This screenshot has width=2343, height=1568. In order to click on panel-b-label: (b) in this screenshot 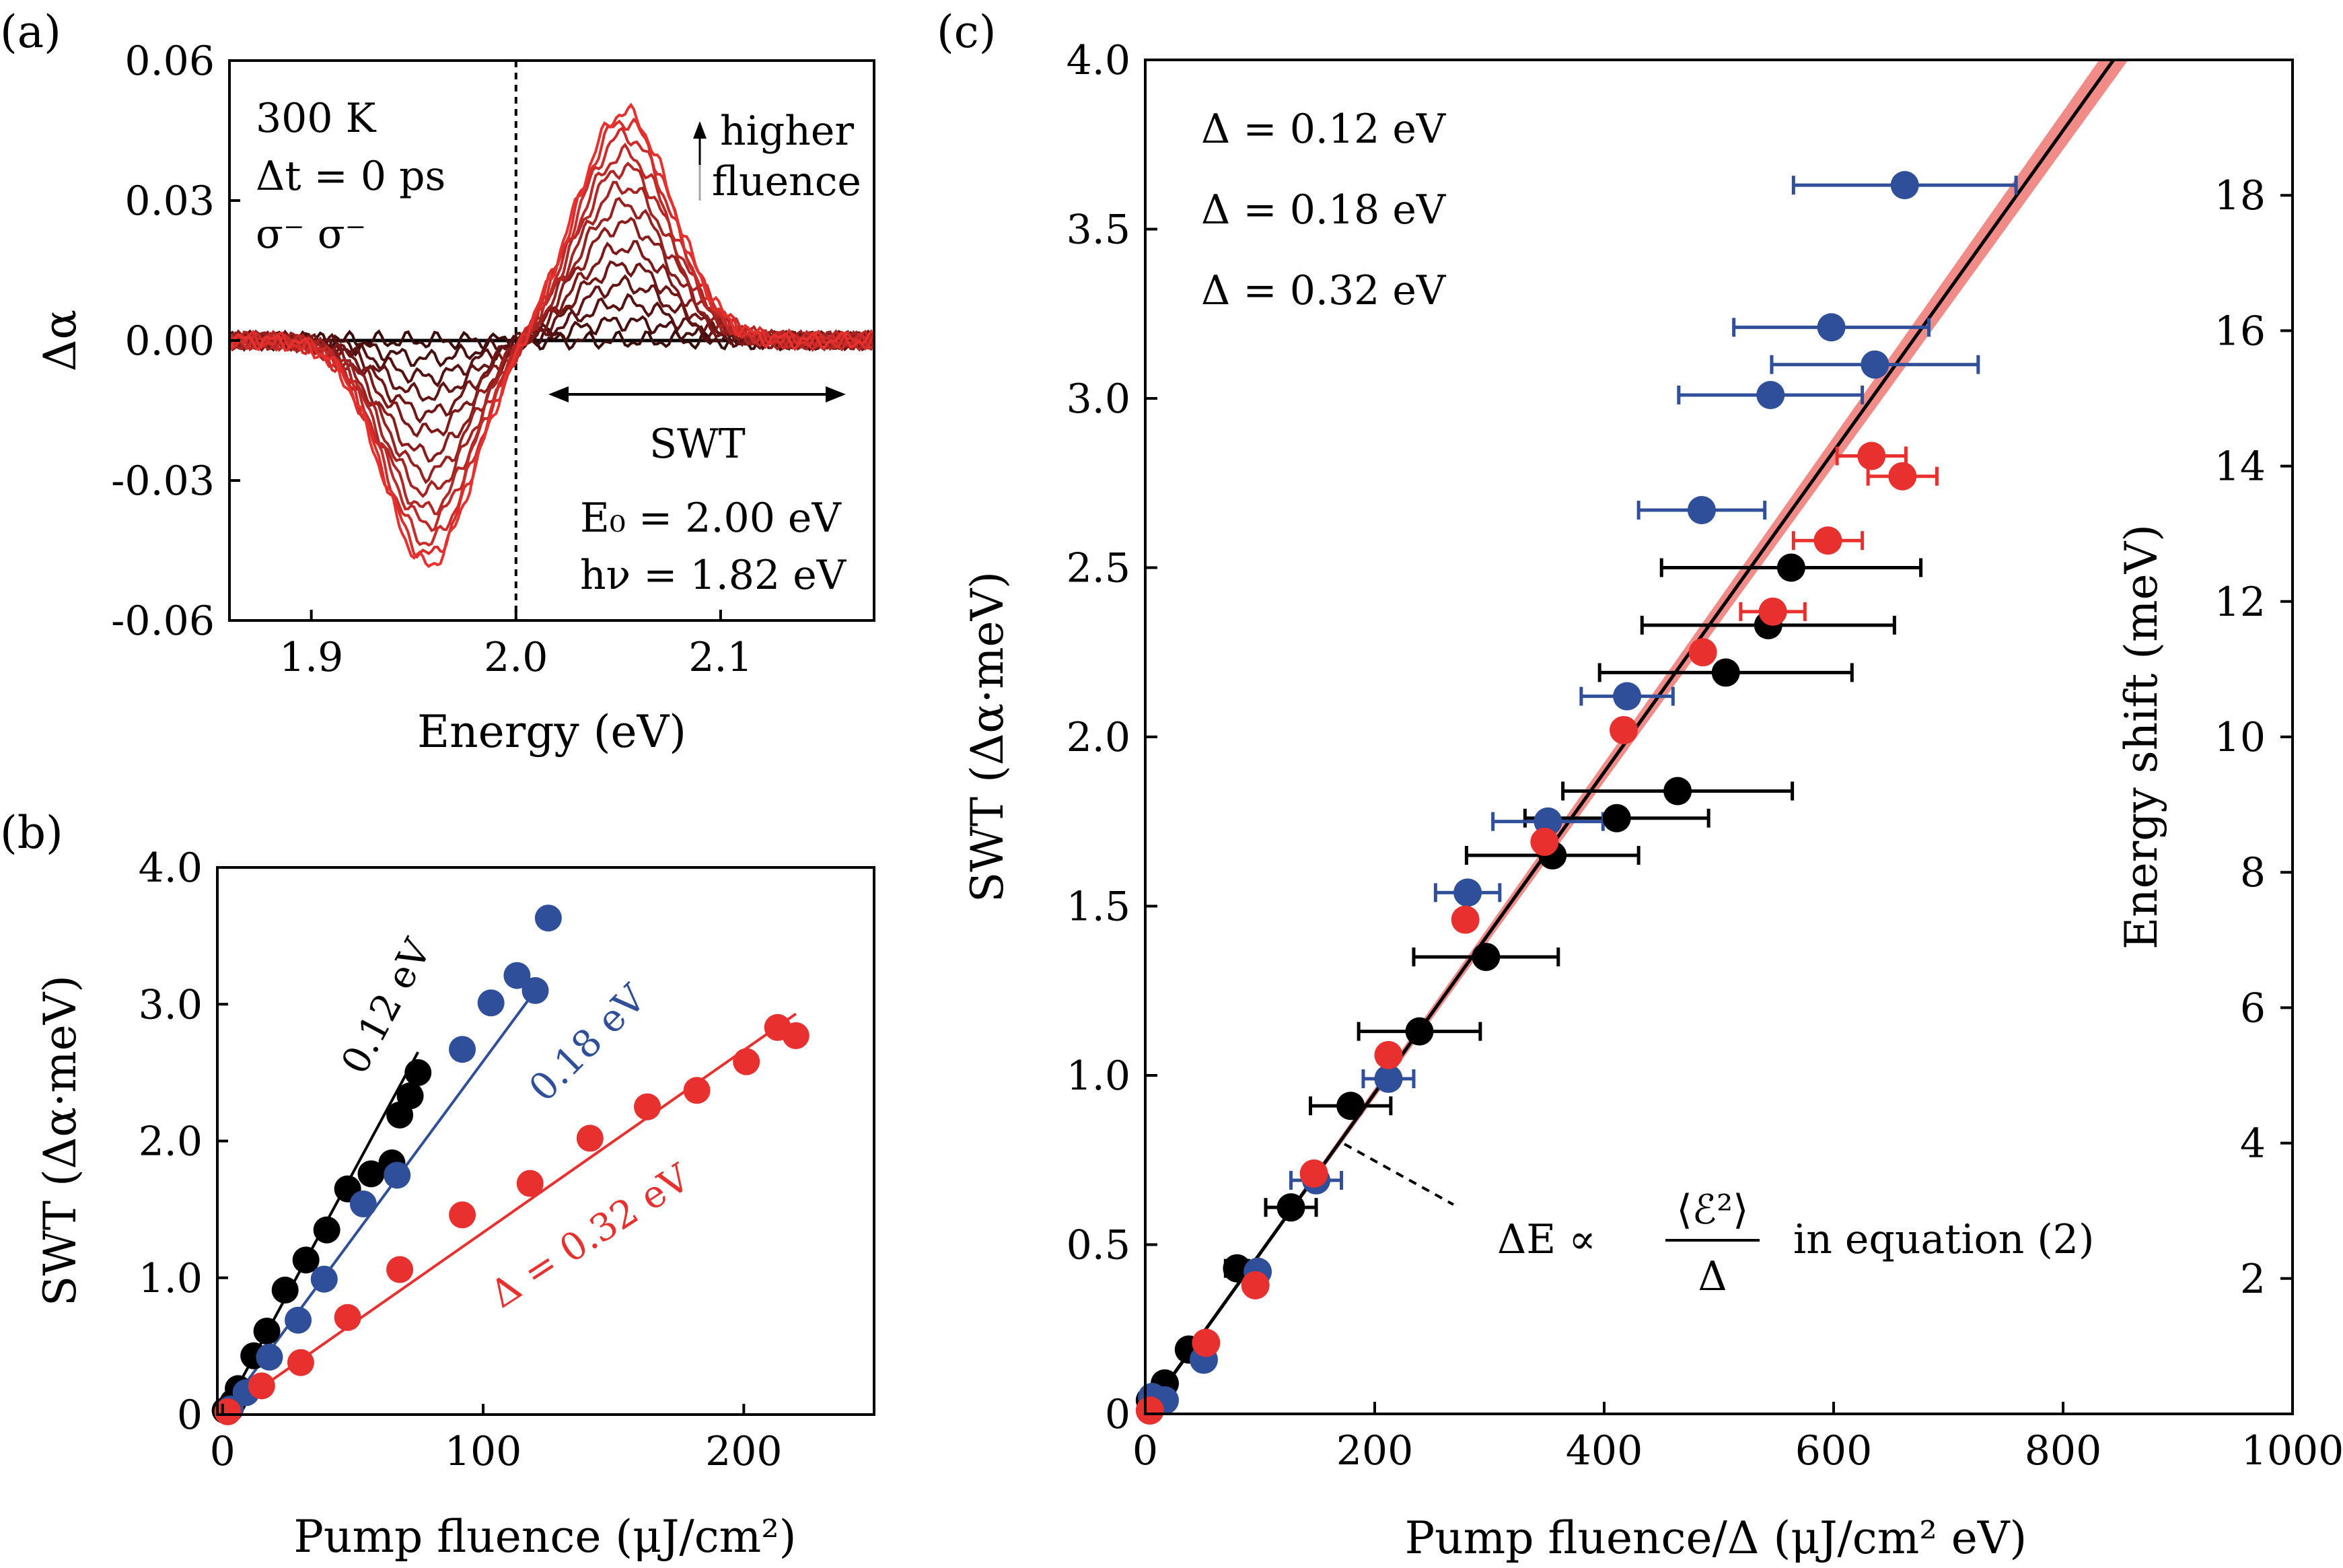, I will do `click(31, 833)`.